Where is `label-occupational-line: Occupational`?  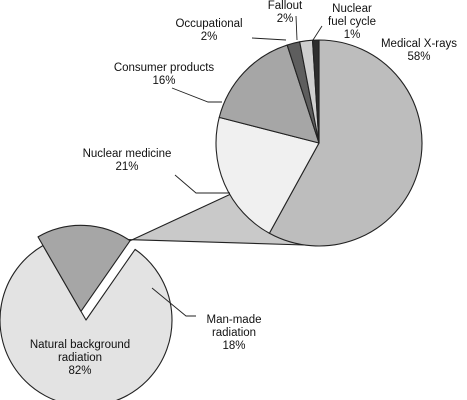 label-occupational-line: Occupational is located at coordinates (208, 24).